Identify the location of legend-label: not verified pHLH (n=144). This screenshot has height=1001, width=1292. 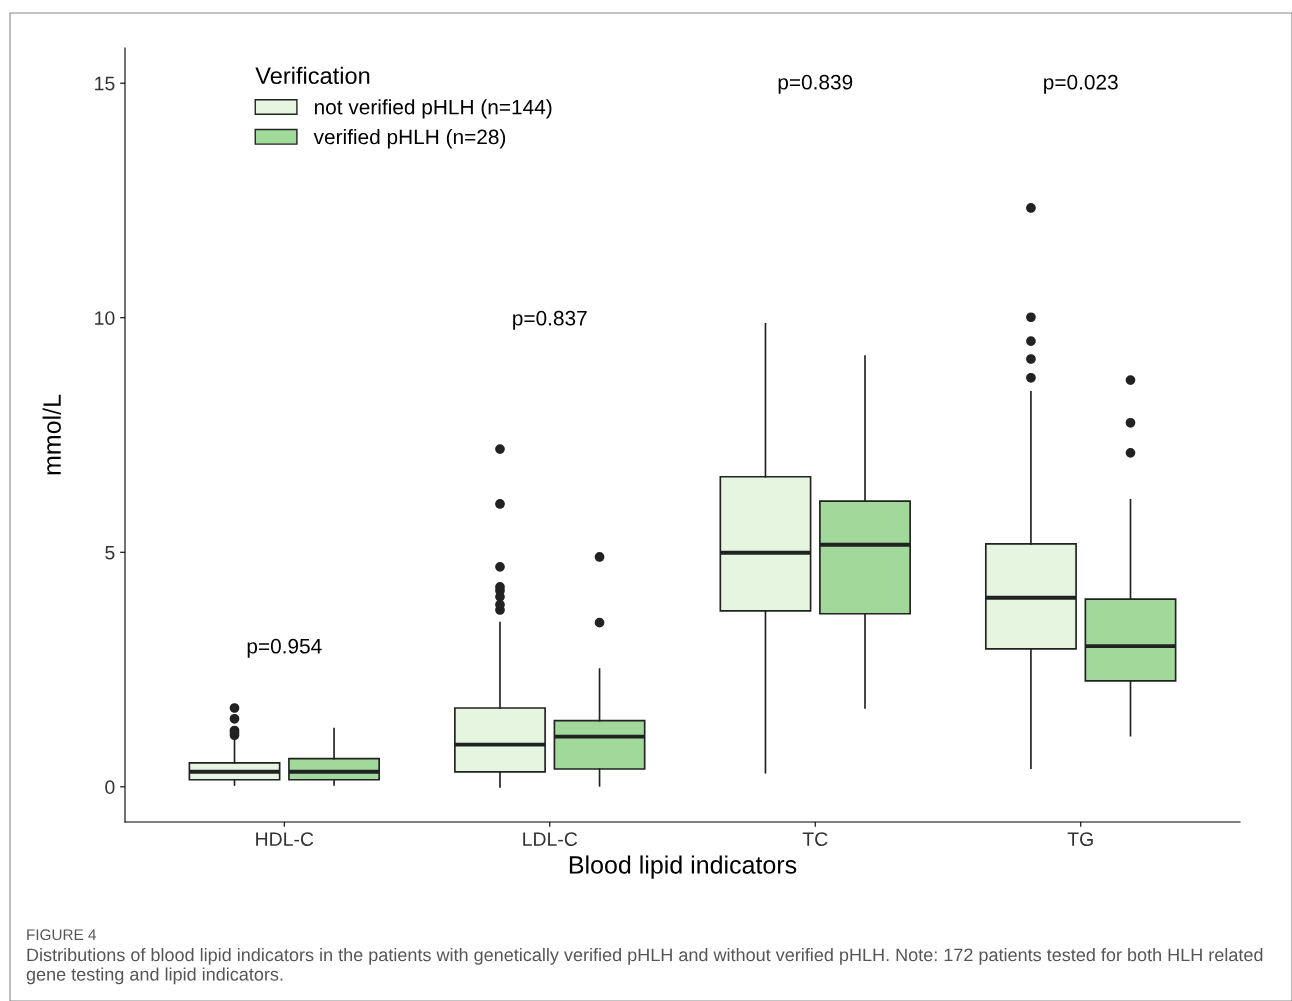
(433, 109).